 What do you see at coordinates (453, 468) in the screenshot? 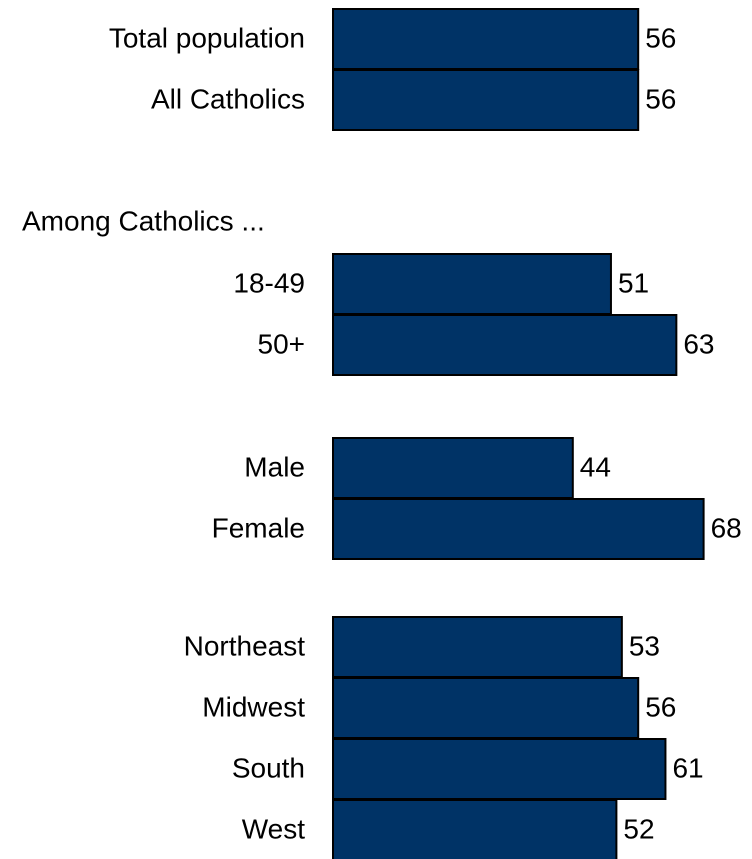
I see `bar-male` at bounding box center [453, 468].